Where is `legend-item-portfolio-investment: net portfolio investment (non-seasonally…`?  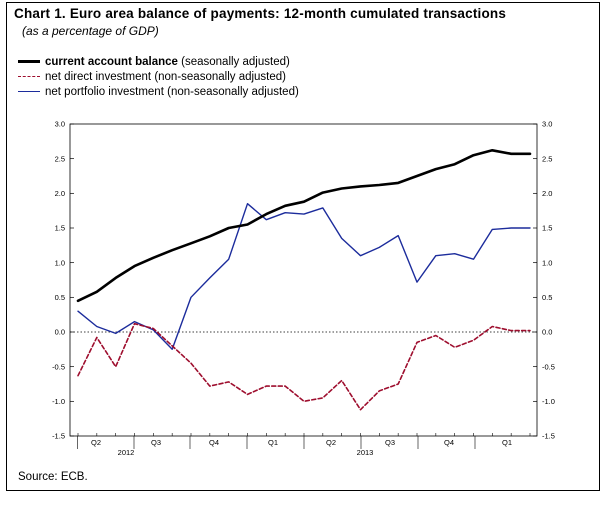 legend-item-portfolio-investment: net portfolio investment (non-seasonally… is located at coordinates (158, 91).